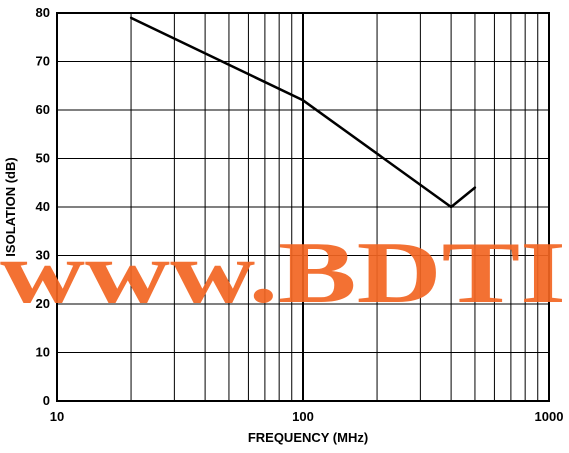 This screenshot has height=453, width=569. I want to click on x-axis-label: FREQUENCY (MHz), so click(308, 437).